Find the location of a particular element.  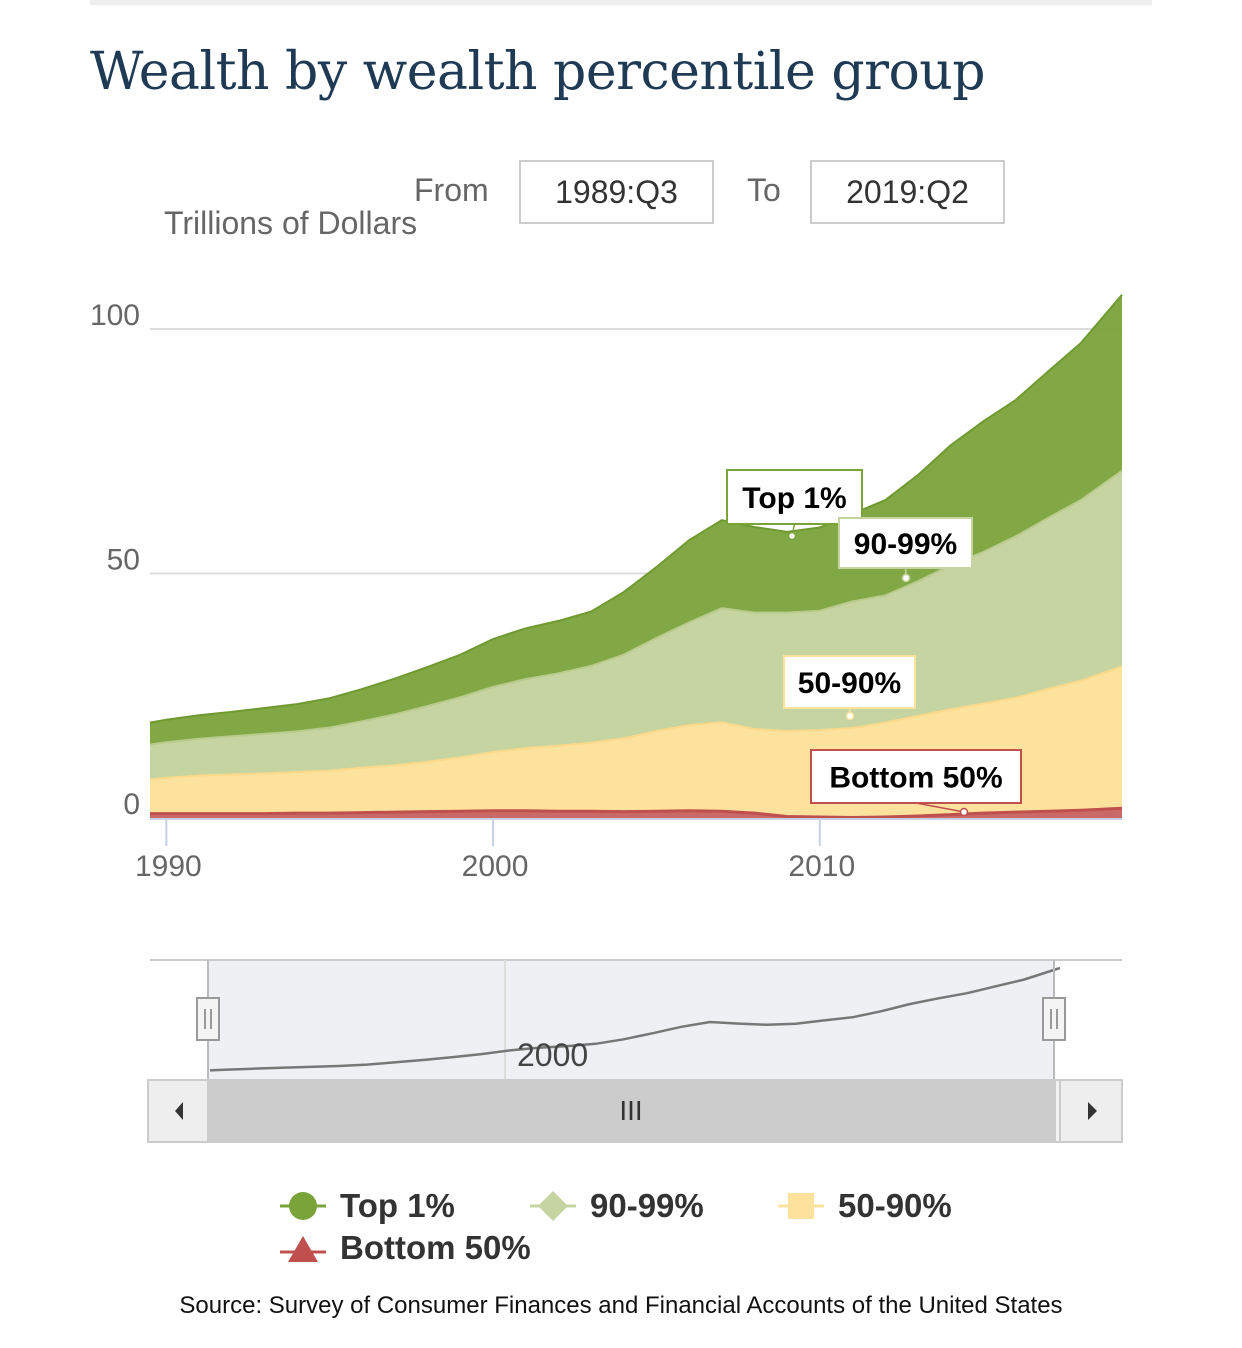

annotation-callout: 50-90% is located at coordinates (849, 688).